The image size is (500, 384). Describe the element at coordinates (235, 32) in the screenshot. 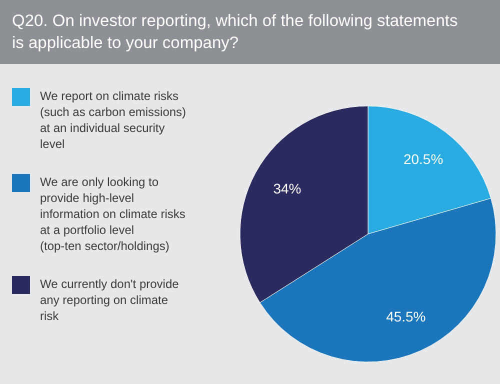

I see `chart-title: Q20. On investor reporting, which of the following statements is applicable to your company?` at that location.